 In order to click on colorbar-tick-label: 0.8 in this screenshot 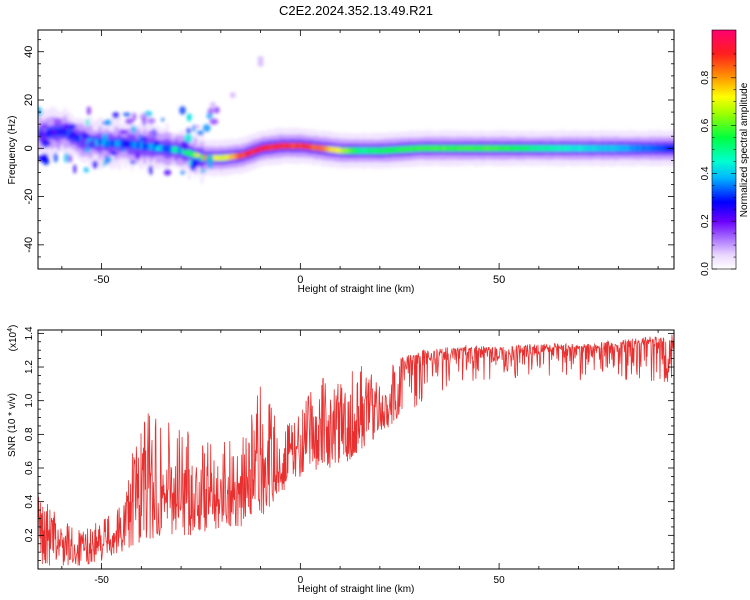, I will do `click(705, 77)`.